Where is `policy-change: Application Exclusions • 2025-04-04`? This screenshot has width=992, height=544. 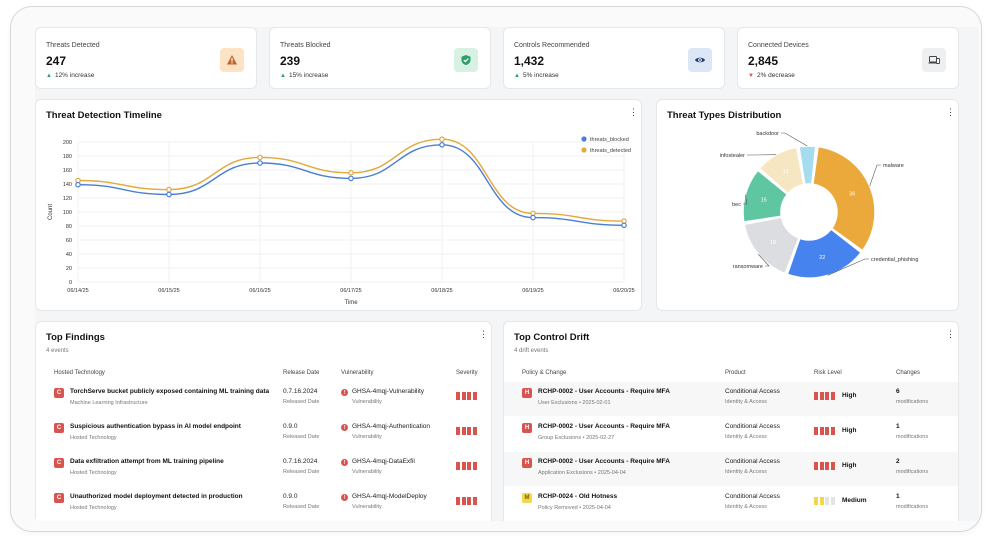 policy-change: Application Exclusions • 2025-04-04 is located at coordinates (582, 473).